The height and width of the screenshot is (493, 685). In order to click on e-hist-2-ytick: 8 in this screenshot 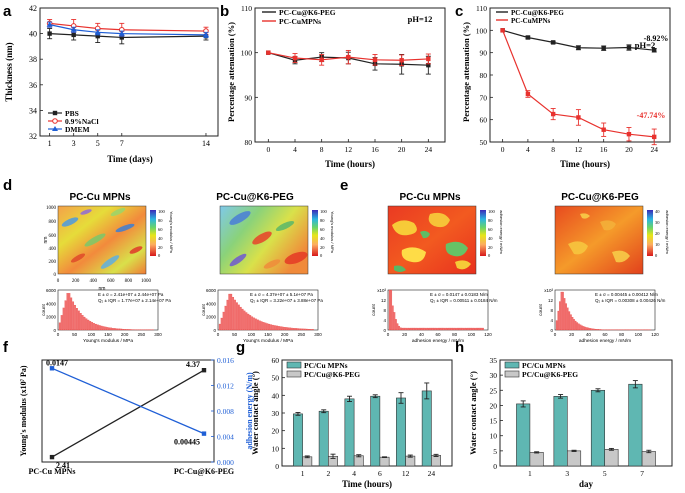, I will do `click(551, 310)`.